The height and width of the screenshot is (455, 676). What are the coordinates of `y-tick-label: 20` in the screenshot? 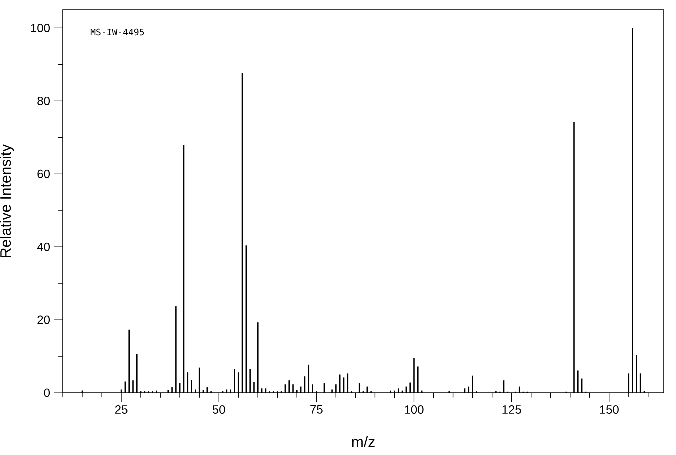 It's located at (44, 320).